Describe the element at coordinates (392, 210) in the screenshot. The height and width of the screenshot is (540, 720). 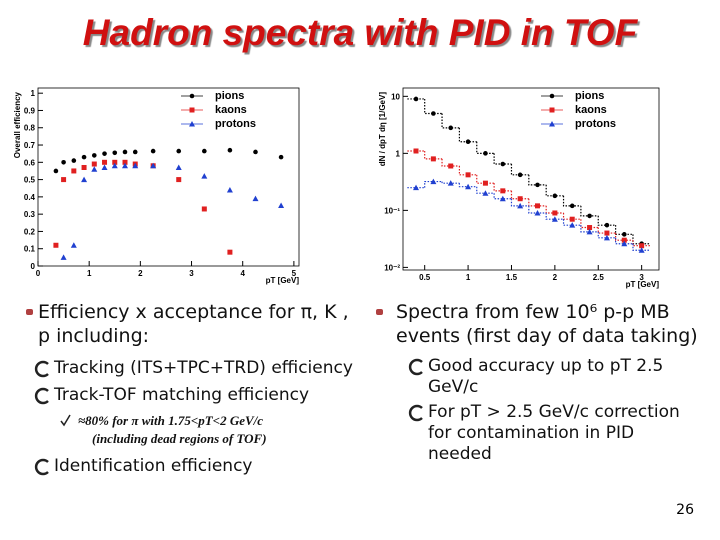
I see `y-tick-label: 10⁻¹` at that location.